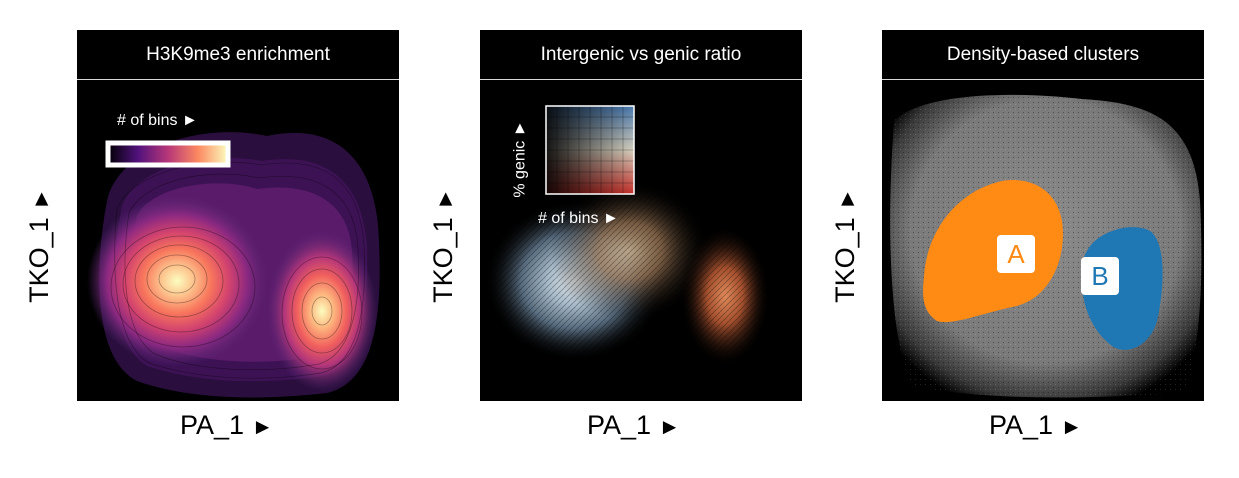 The height and width of the screenshot is (478, 1239). I want to click on panel-title: Density-based clusters, so click(1043, 55).